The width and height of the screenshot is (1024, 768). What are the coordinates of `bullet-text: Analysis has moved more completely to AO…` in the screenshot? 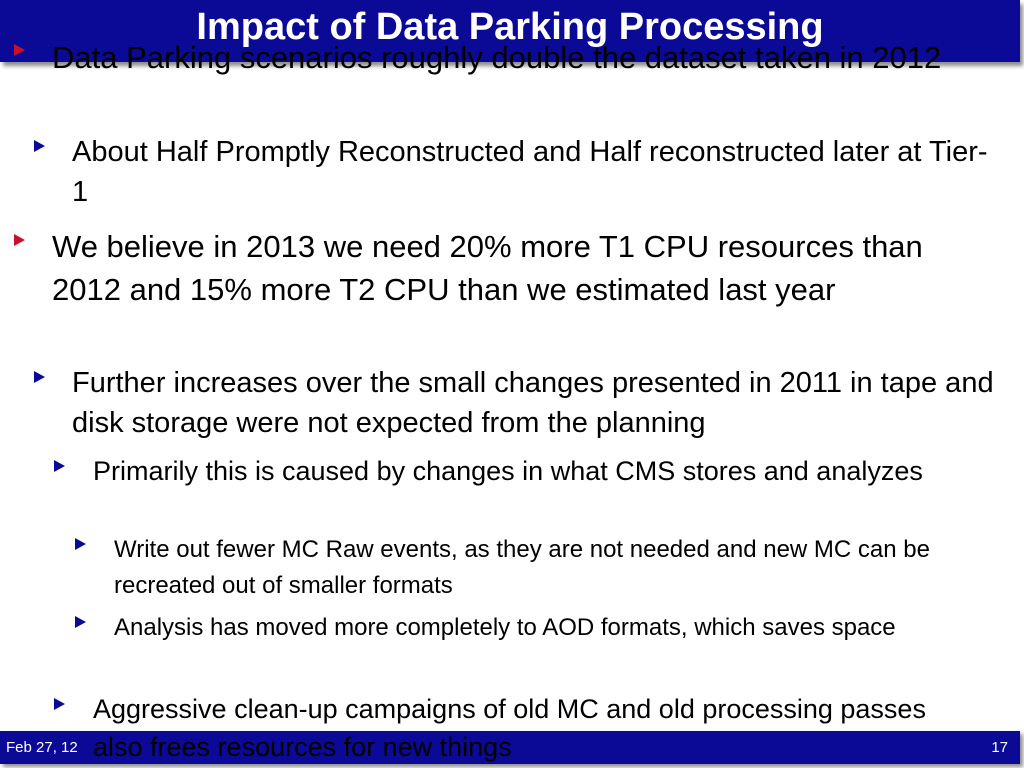 It's located at (505, 627).